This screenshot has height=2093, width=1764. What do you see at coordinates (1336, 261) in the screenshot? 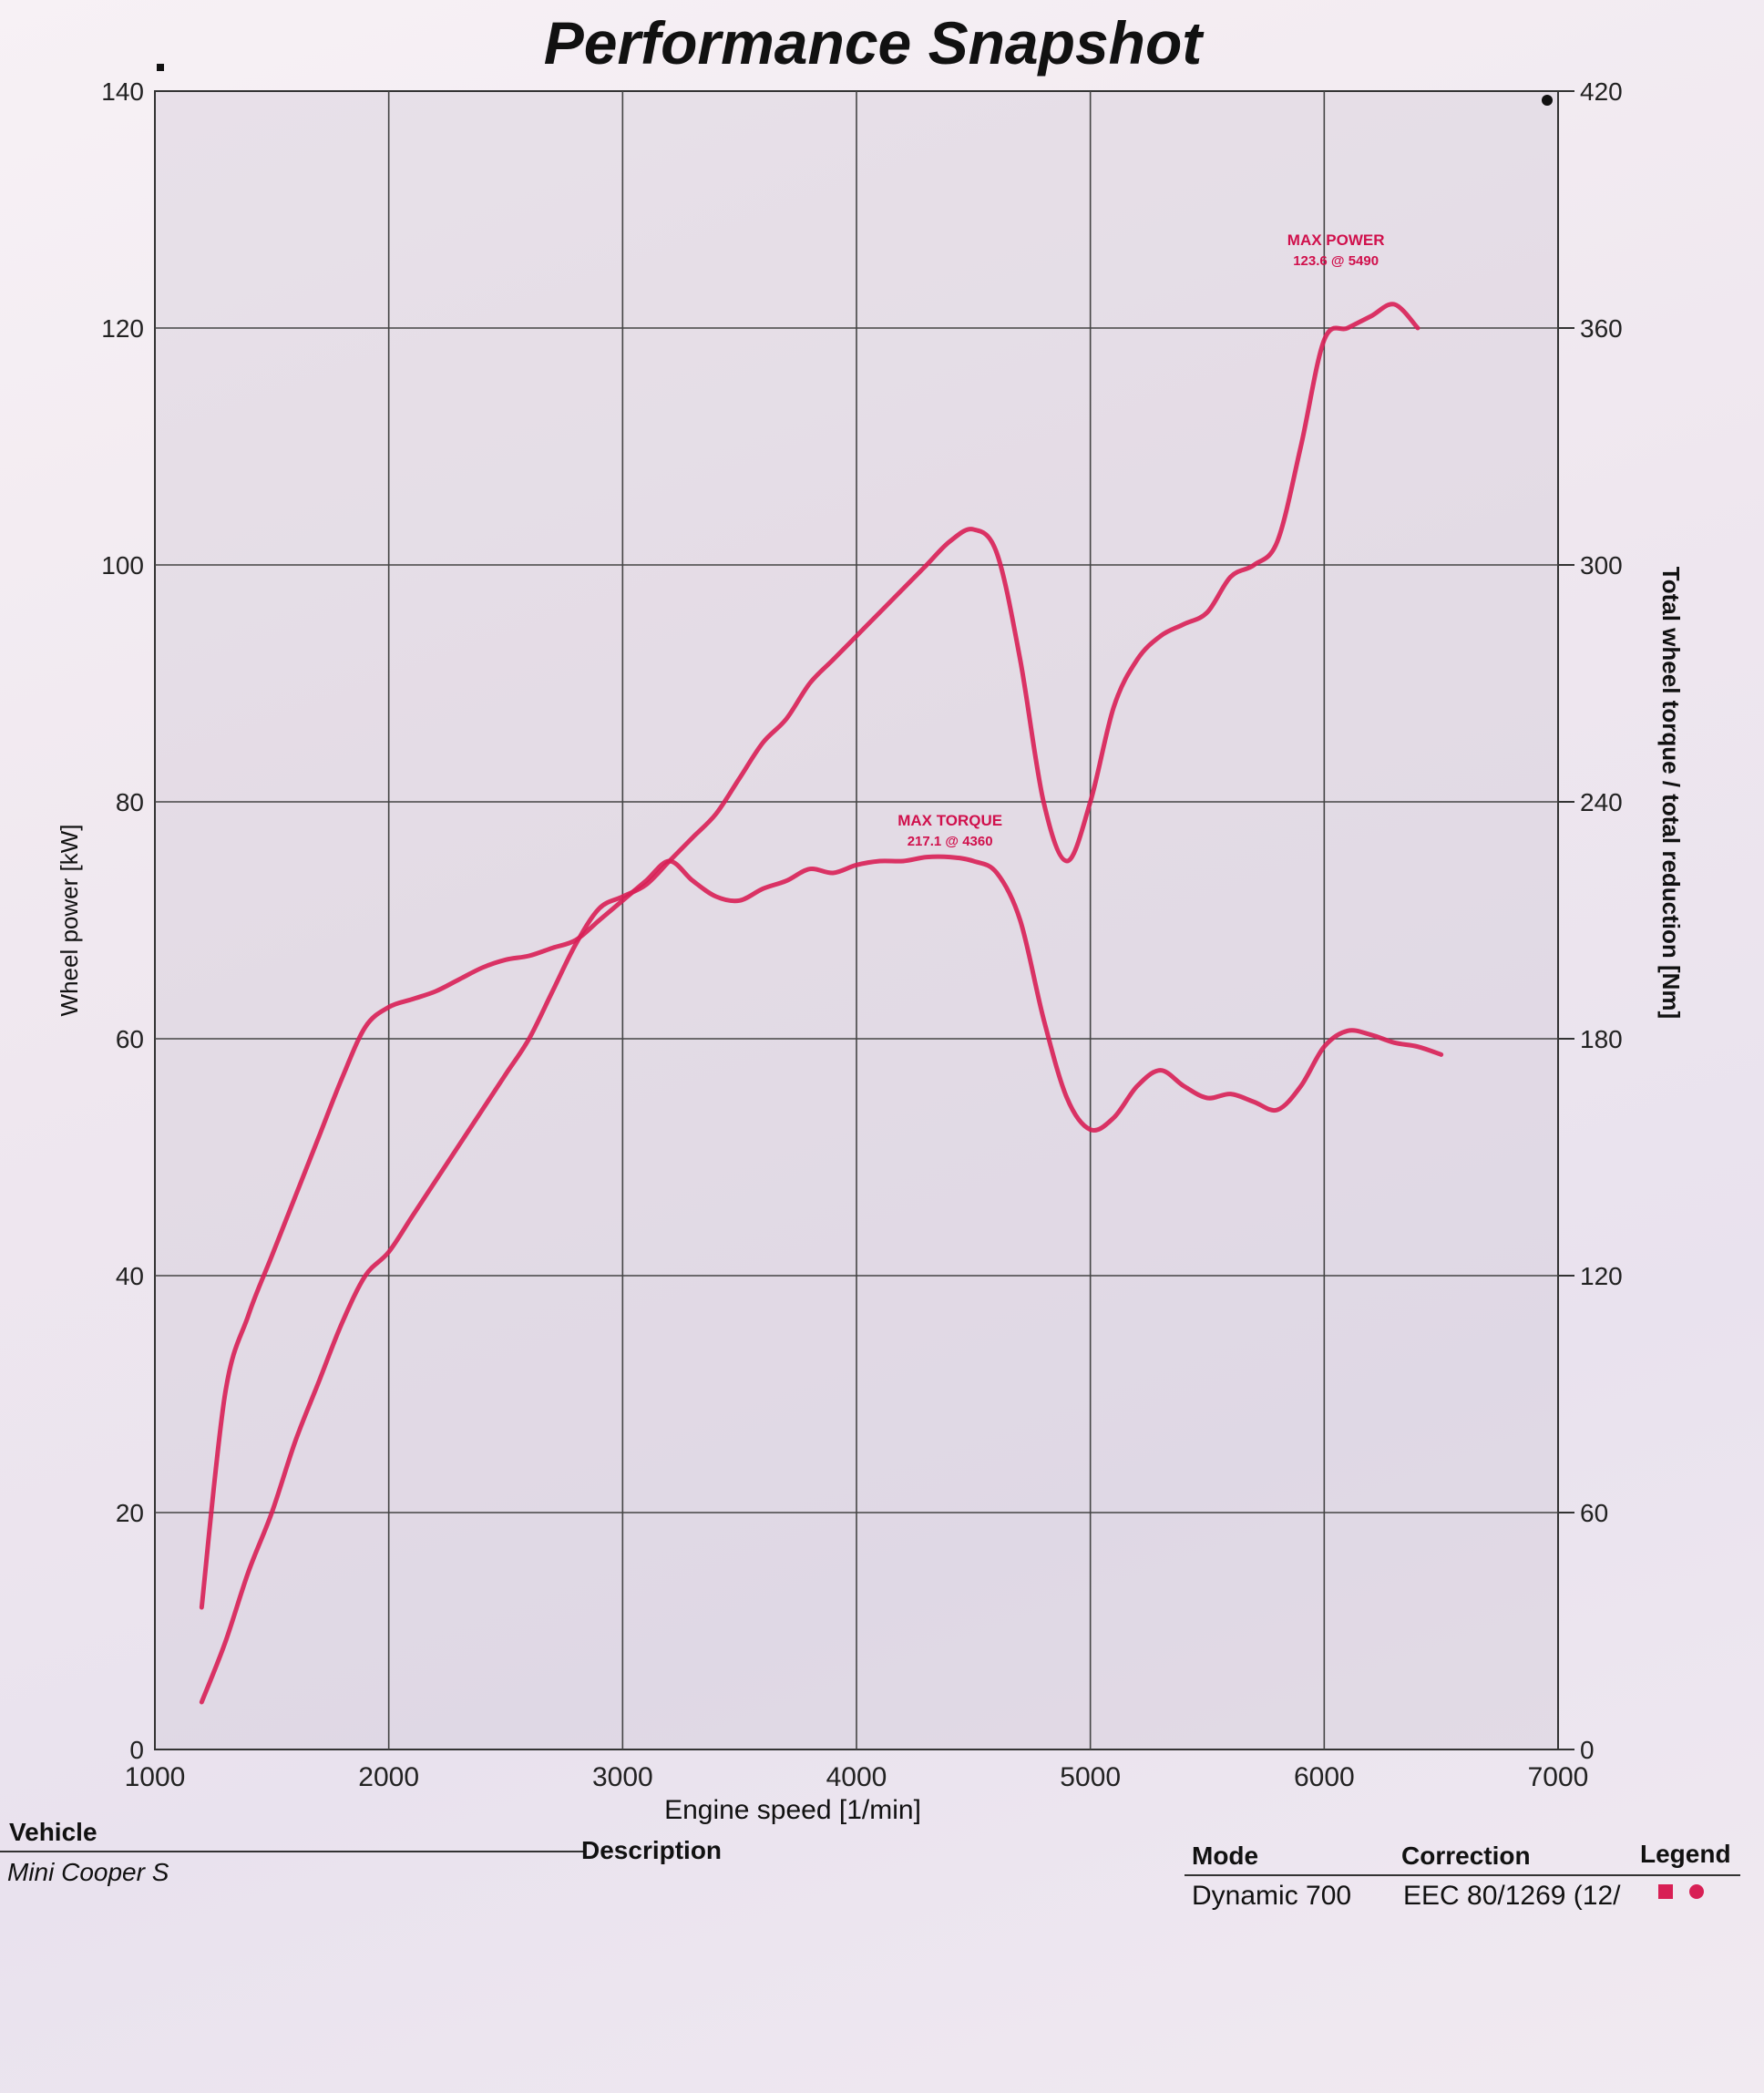
I see `annotation-0-line-1: 123.6 @ 5490` at bounding box center [1336, 261].